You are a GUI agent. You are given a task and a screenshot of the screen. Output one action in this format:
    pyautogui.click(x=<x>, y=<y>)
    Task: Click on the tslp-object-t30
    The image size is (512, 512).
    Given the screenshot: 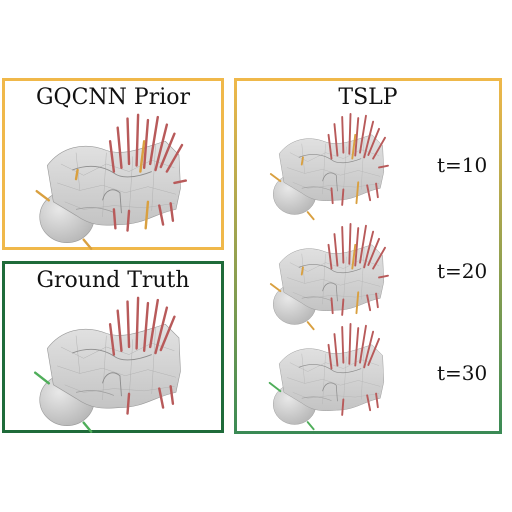 What is the action you would take?
    pyautogui.click(x=326, y=377)
    